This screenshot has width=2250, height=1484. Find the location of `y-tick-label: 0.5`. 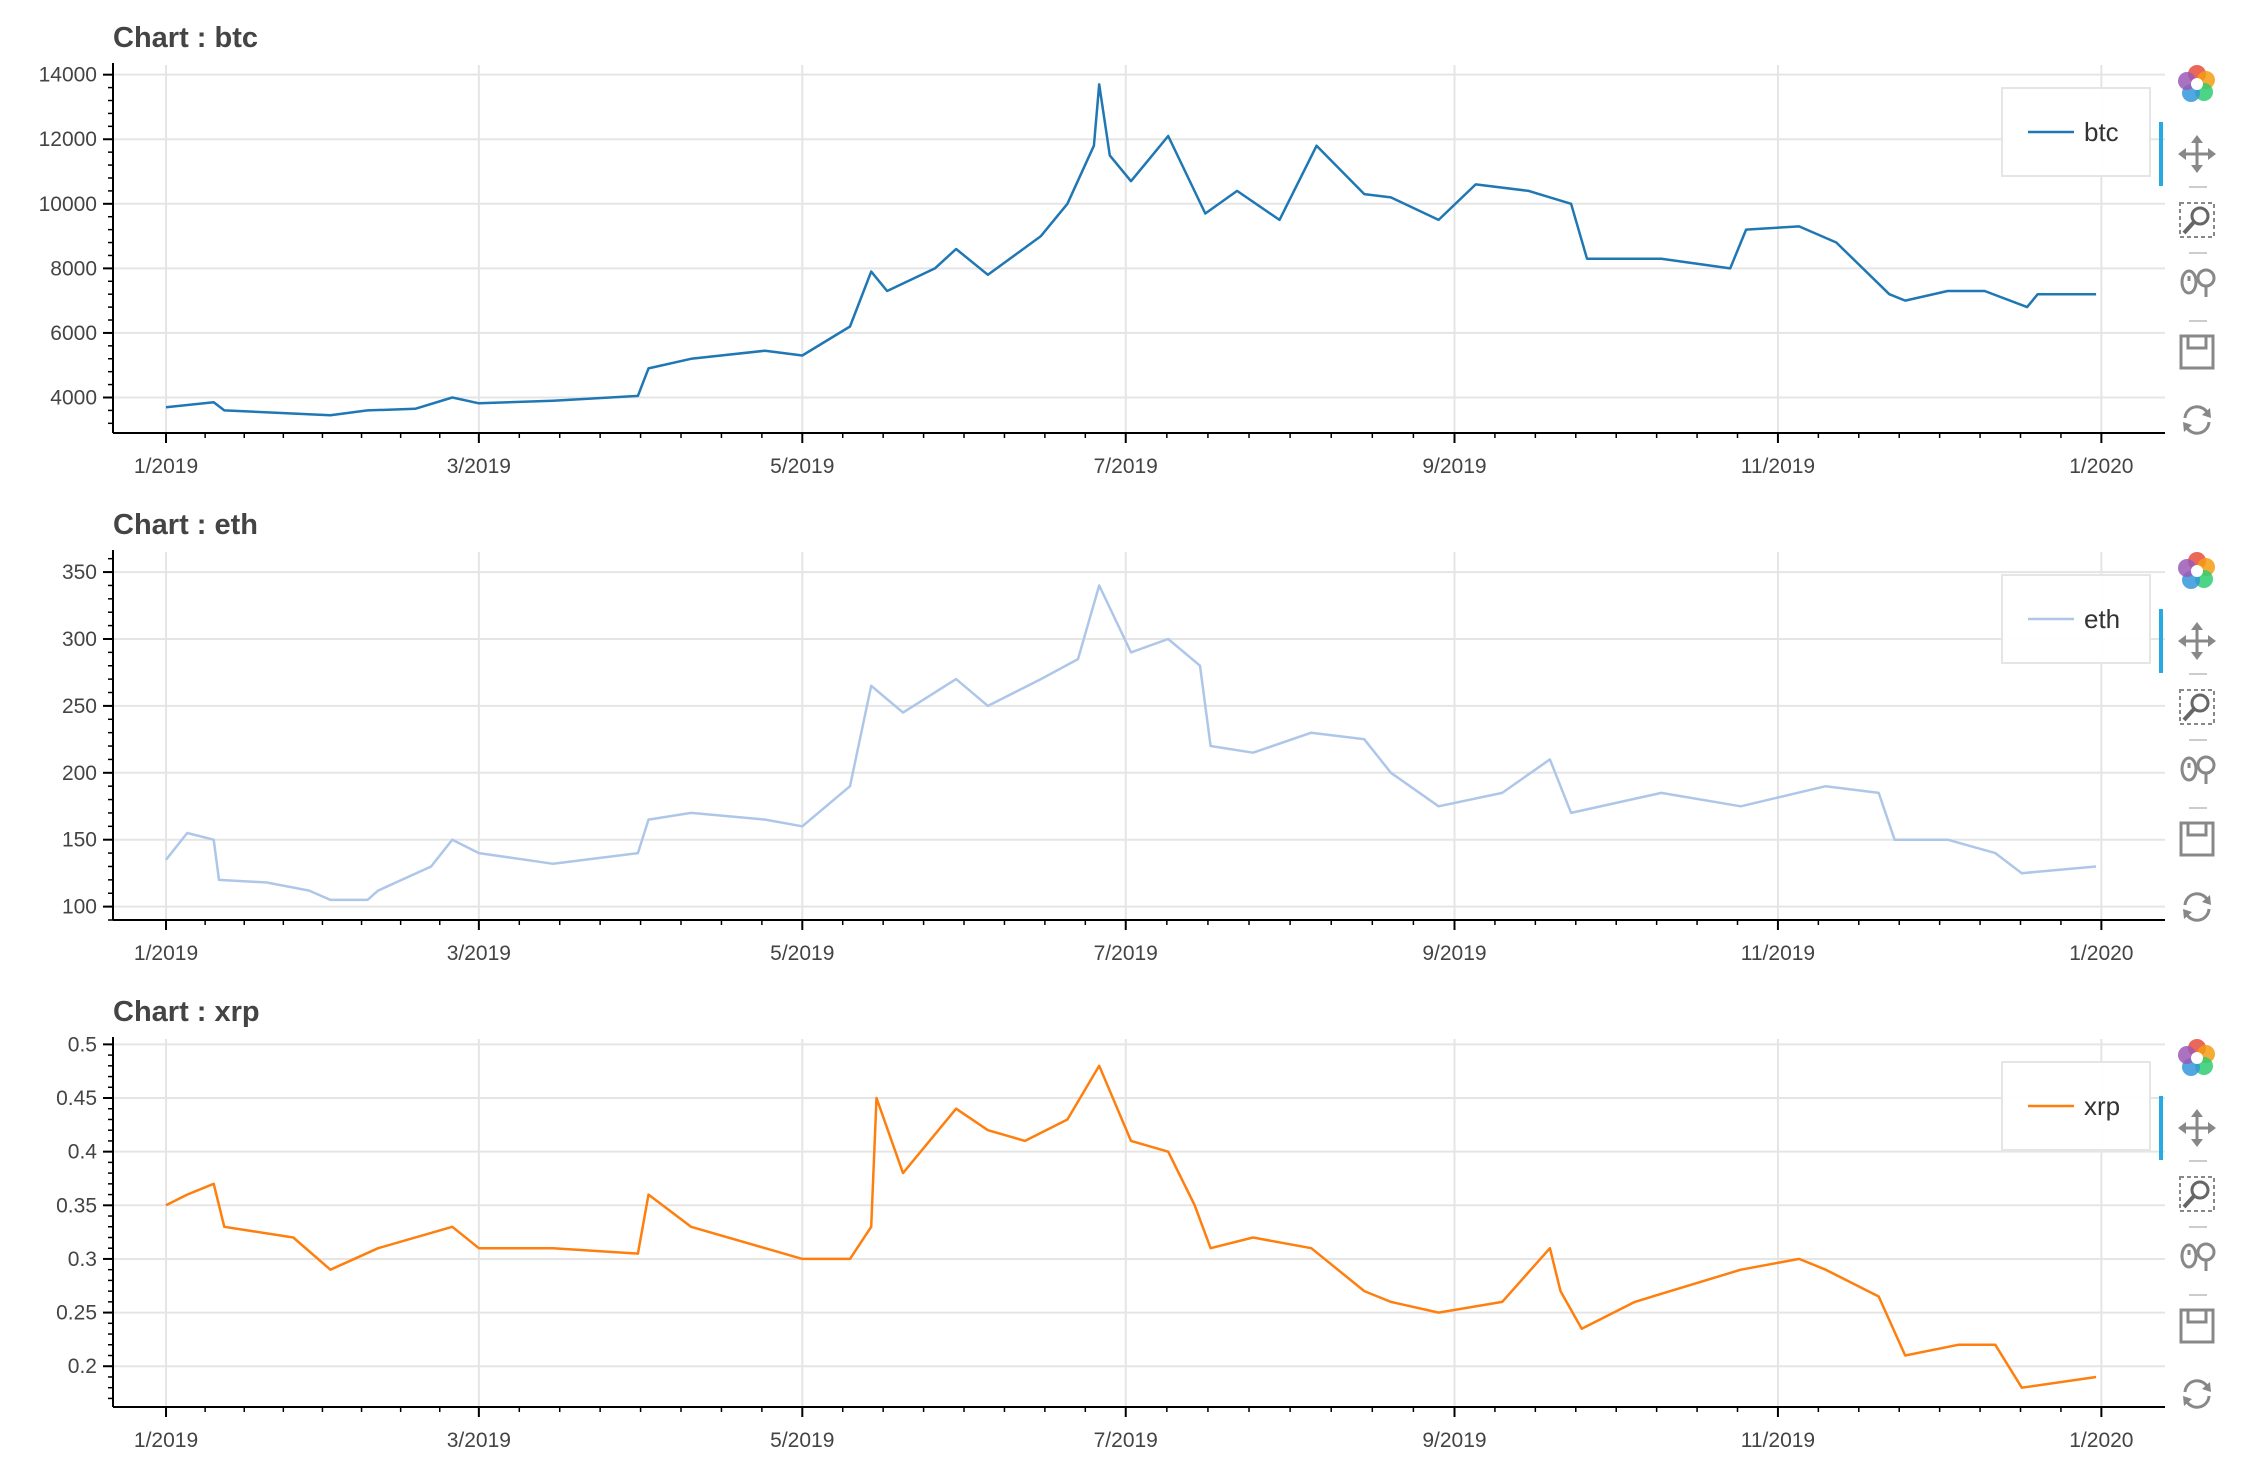

y-tick-label: 0.5 is located at coordinates (82, 1044).